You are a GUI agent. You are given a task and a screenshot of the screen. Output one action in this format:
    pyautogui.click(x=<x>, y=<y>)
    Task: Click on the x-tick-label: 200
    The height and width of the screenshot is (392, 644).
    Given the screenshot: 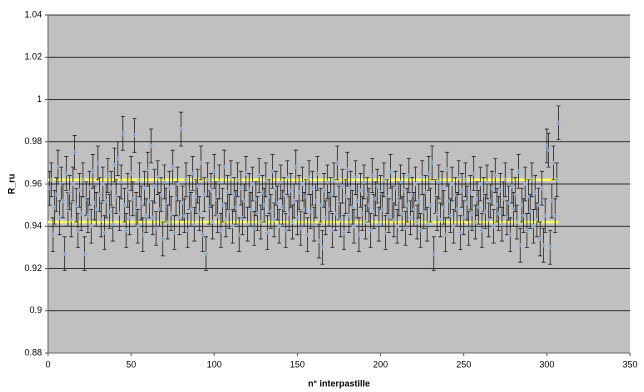 What is the action you would take?
    pyautogui.click(x=380, y=364)
    